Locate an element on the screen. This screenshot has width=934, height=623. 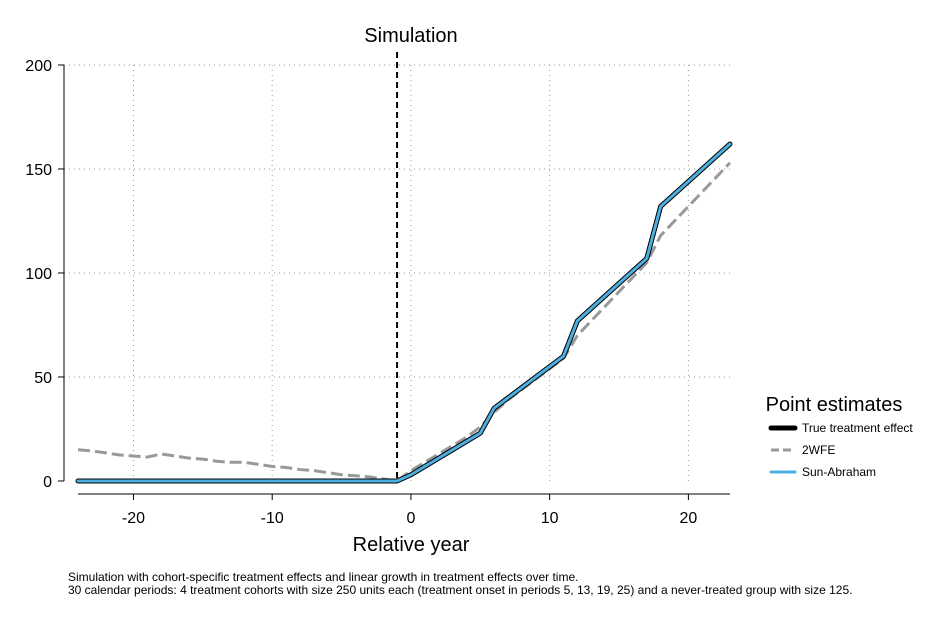
legend-label: 2WFE is located at coordinates (818, 450).